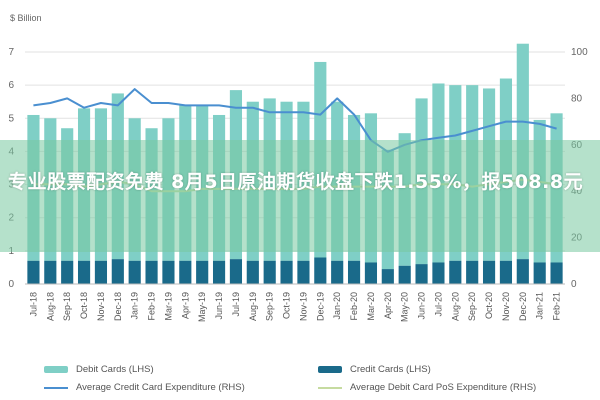 This screenshot has width=600, height=400. I want to click on legend-label-avg-credit-expenditure: Average Credit Card Expenditure (RHS), so click(160, 387).